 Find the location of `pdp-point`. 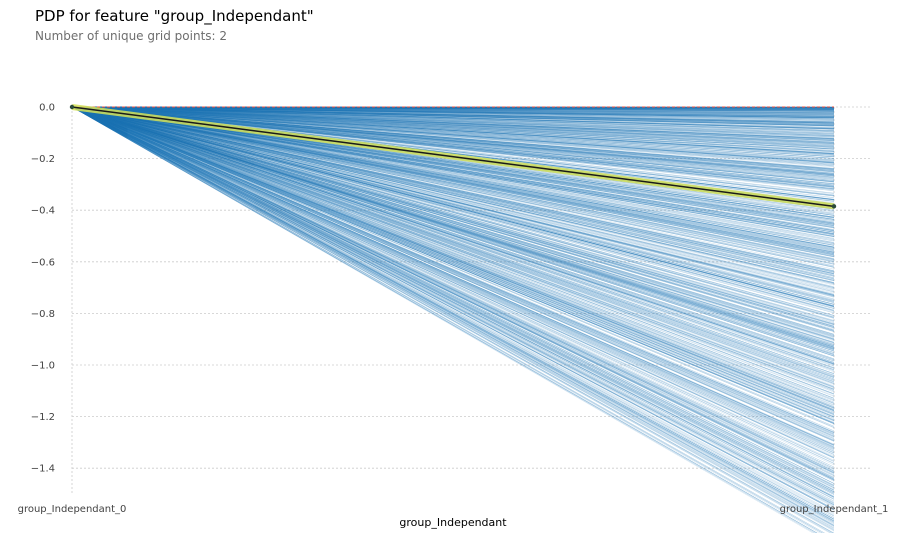

pdp-point is located at coordinates (72, 107).